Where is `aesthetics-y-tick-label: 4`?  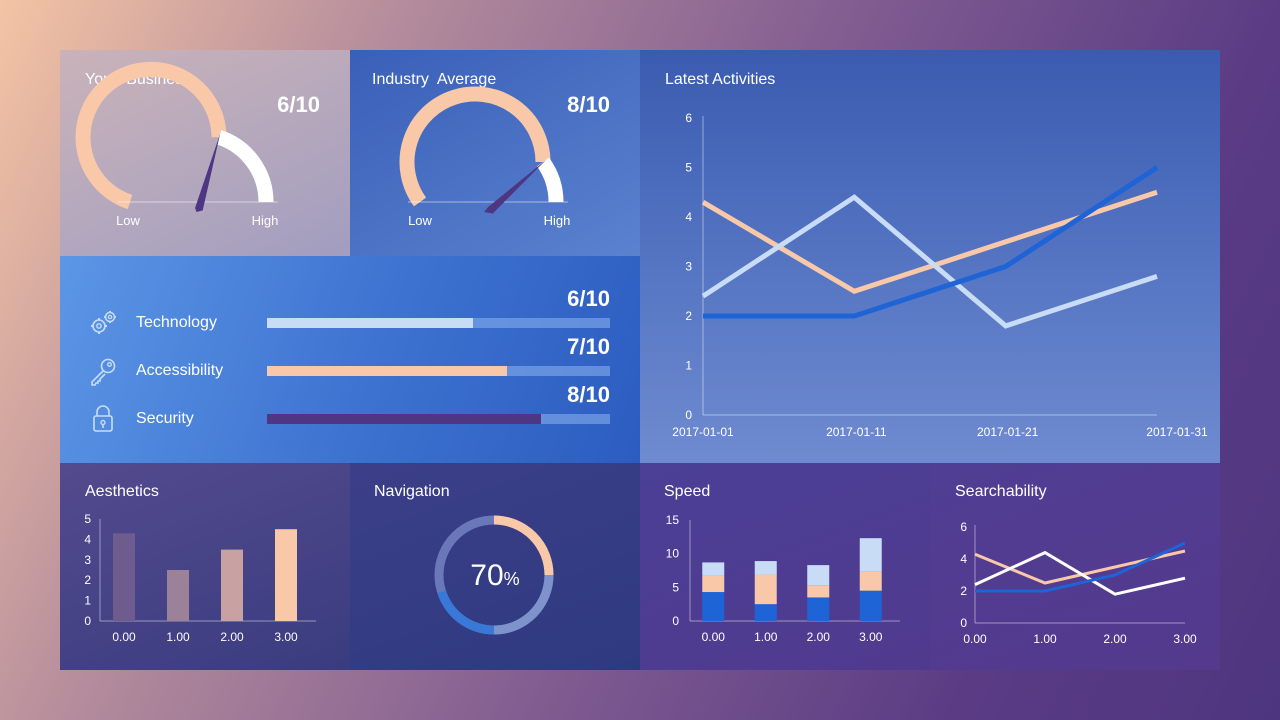 aesthetics-y-tick-label: 4 is located at coordinates (87, 539).